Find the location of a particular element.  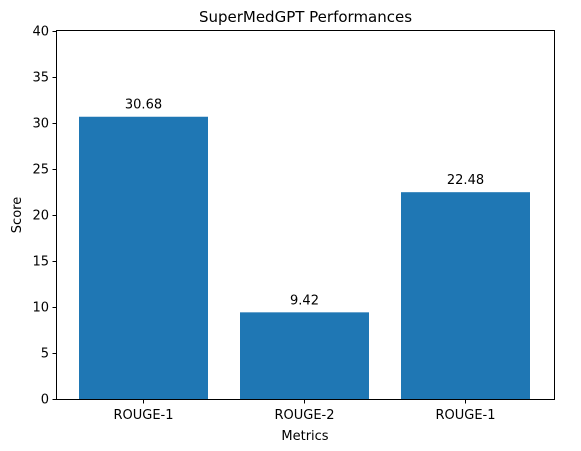

y-tick-label: 35 is located at coordinates (40, 78).